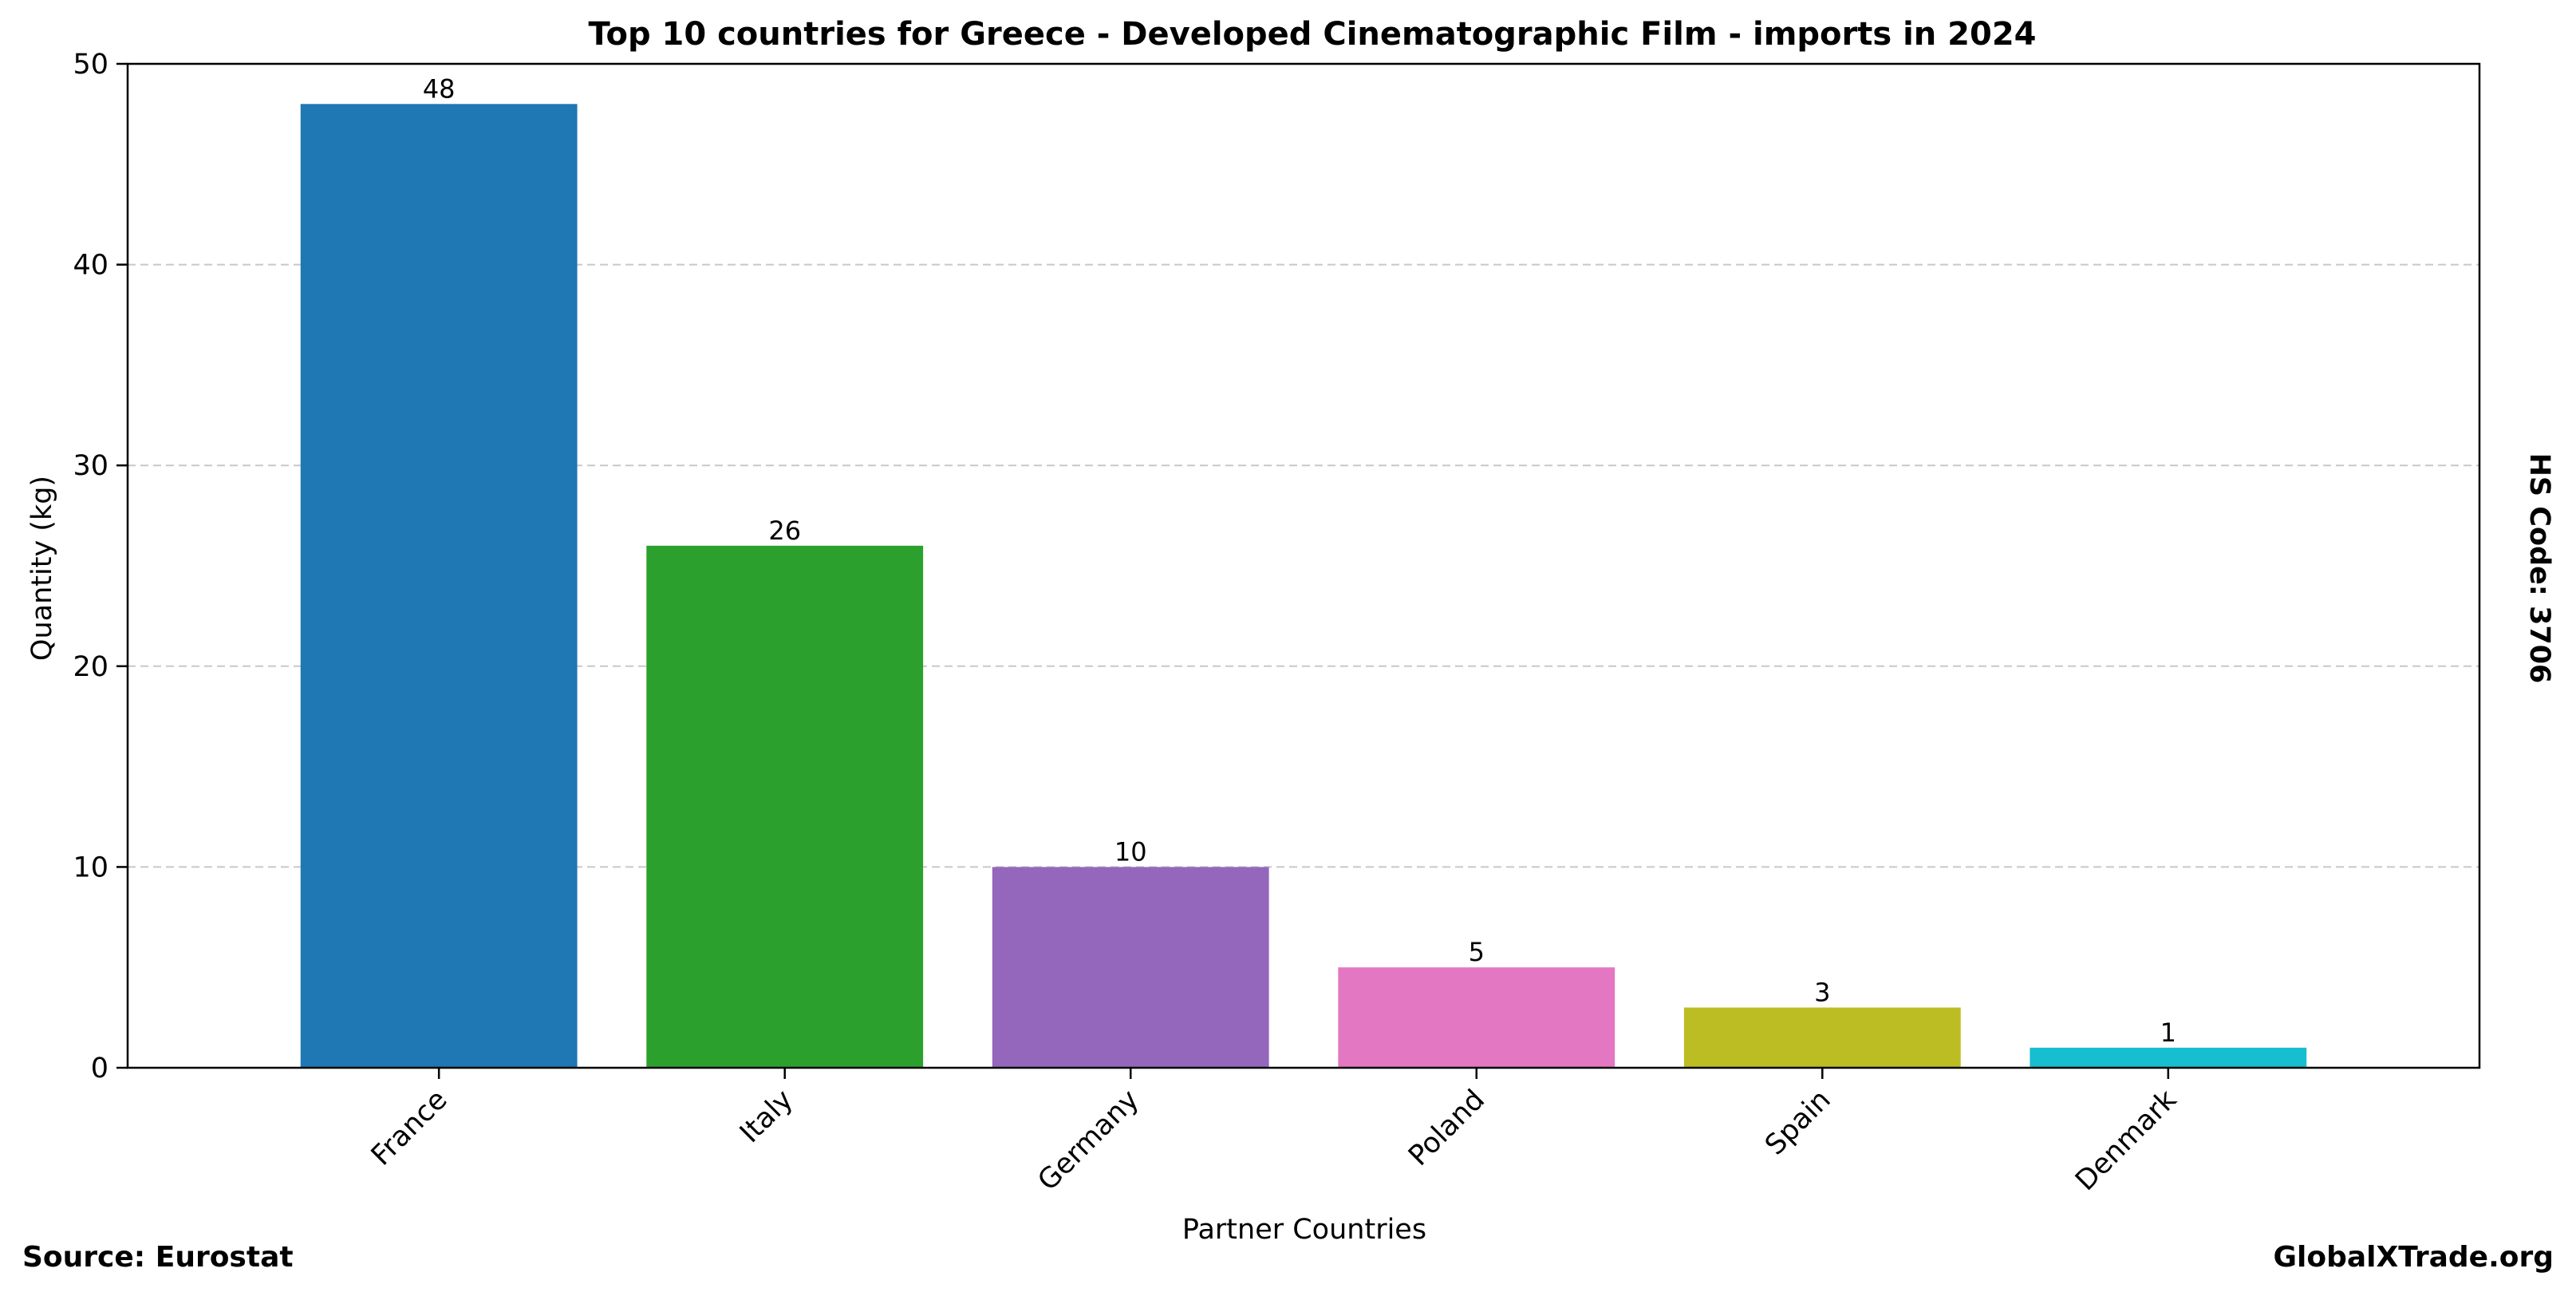  I want to click on x-tick-label: Italy, so click(767, 1116).